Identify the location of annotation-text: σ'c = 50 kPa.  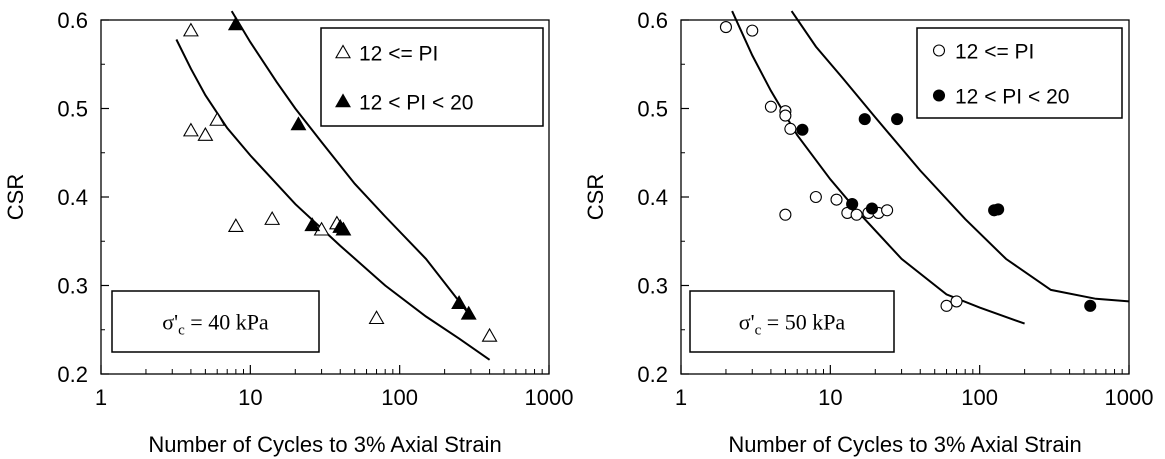
(792, 324).